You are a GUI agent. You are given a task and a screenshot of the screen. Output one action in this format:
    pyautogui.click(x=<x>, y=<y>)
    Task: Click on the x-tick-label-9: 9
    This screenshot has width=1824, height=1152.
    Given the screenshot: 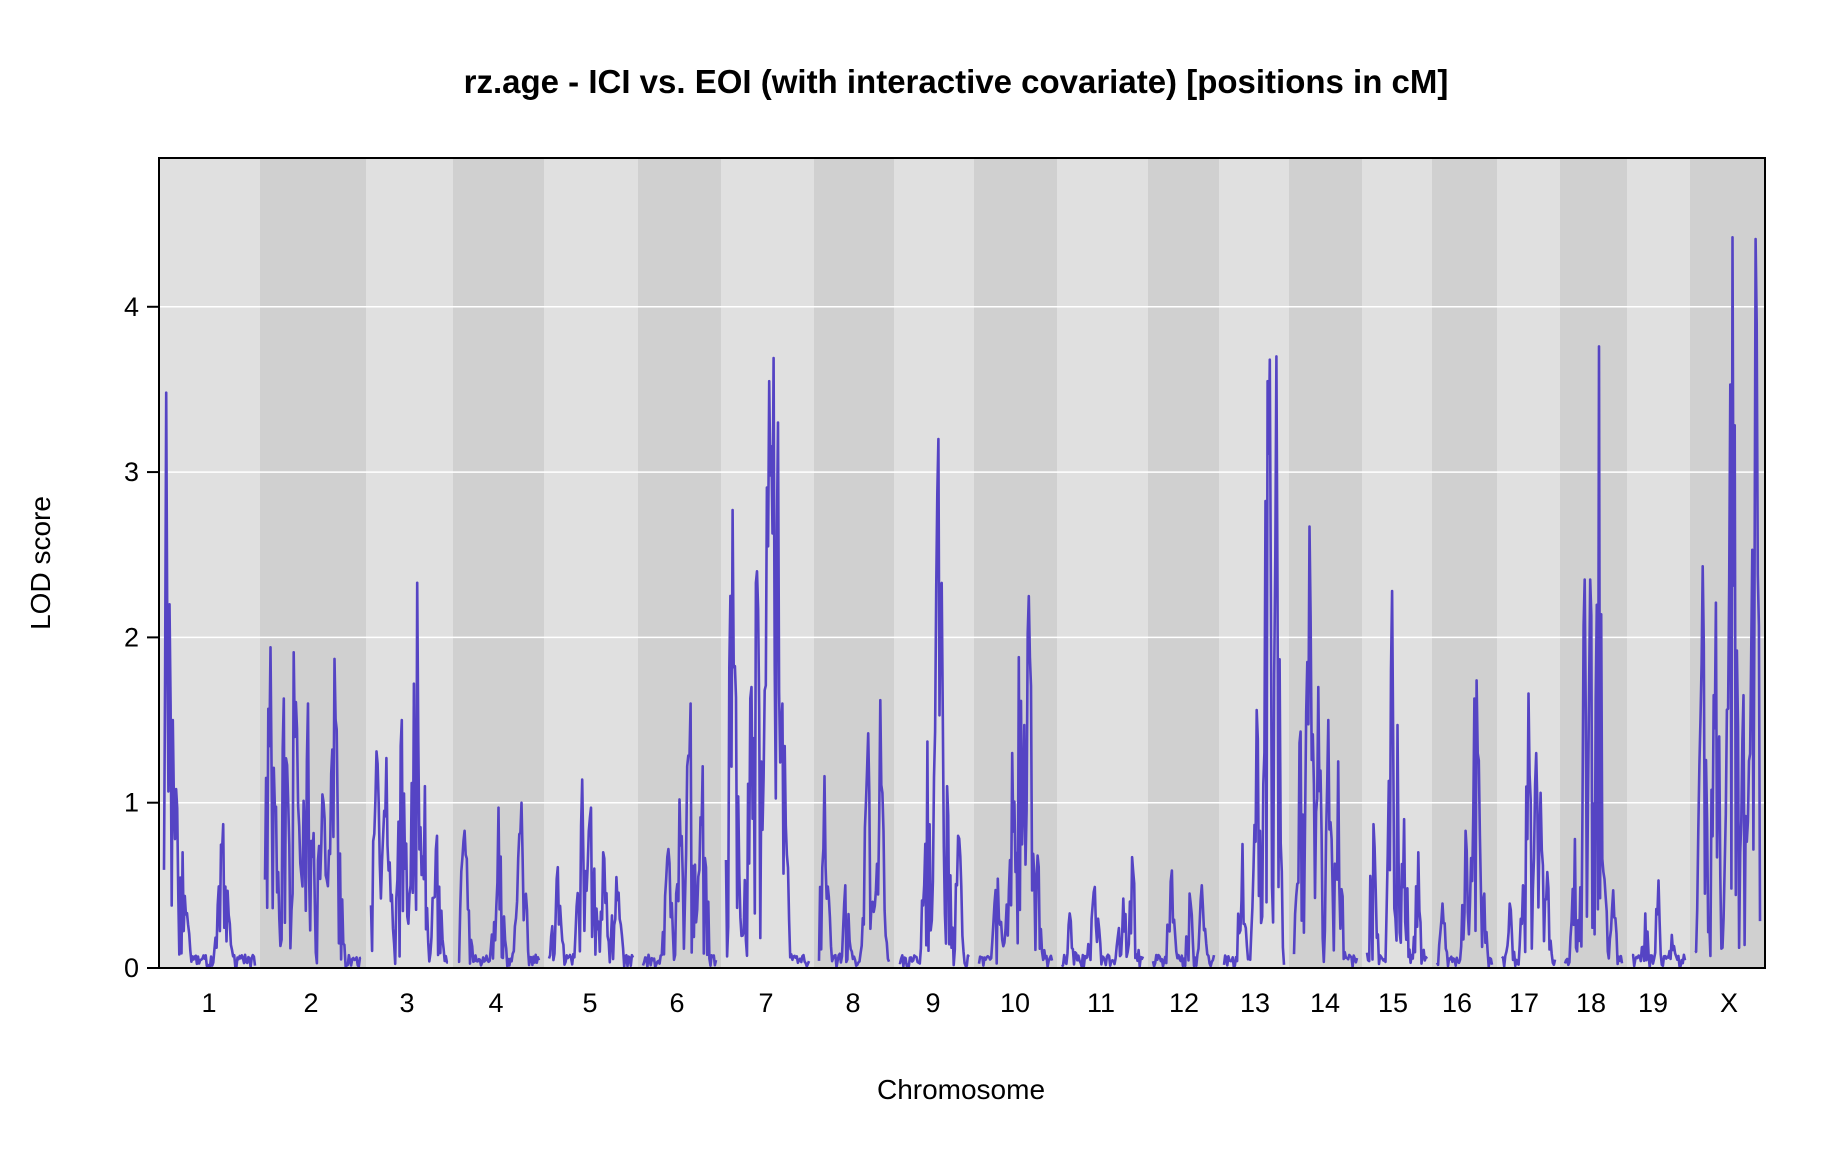 What is the action you would take?
    pyautogui.click(x=932, y=1003)
    